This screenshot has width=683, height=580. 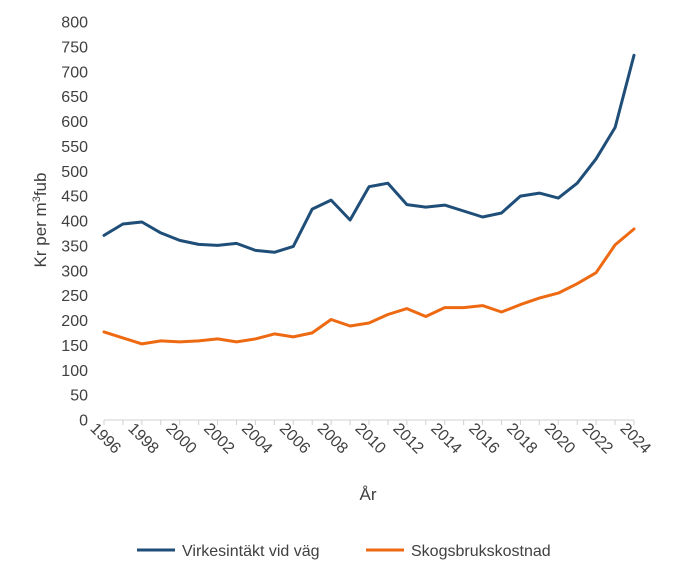 What do you see at coordinates (83, 421) in the screenshot?
I see `y-tick-label: 0` at bounding box center [83, 421].